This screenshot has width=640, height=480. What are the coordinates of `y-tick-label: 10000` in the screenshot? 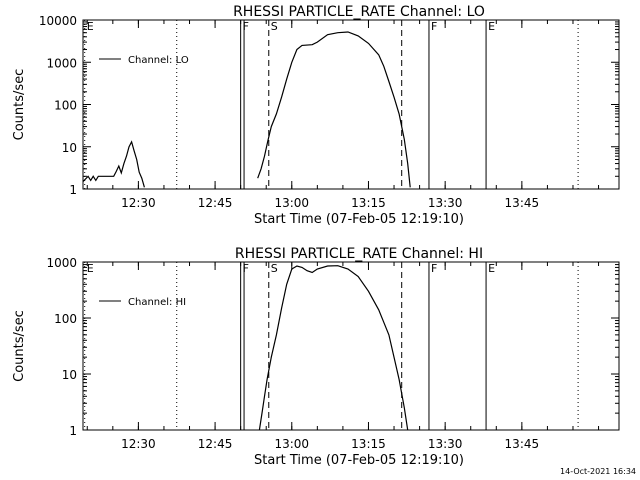 It's located at (58, 21).